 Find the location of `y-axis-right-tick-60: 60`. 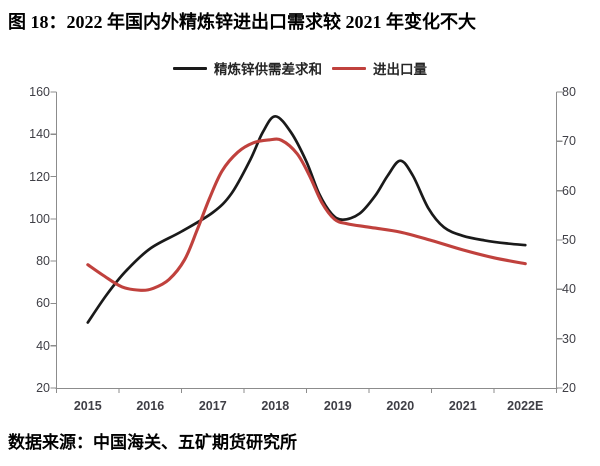

y-axis-right-tick-60: 60 is located at coordinates (569, 190).